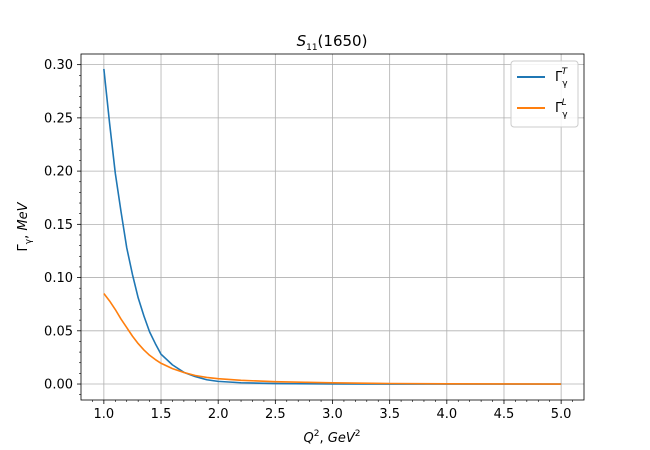  What do you see at coordinates (23, 215) in the screenshot?
I see `y-axis-label-unit: MeV` at bounding box center [23, 215].